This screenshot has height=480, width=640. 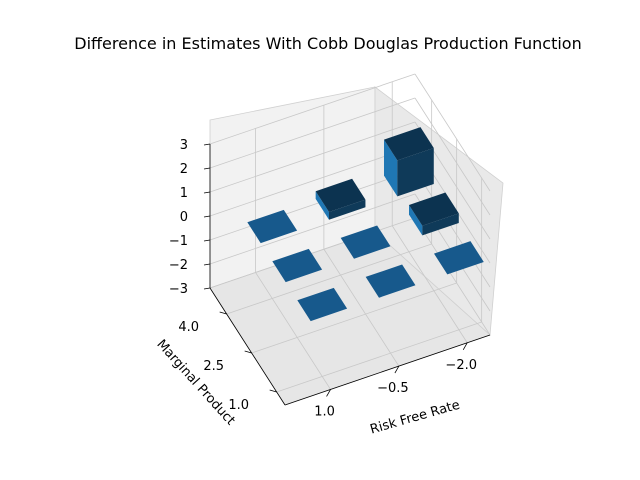 I want to click on y-axis-line, so click(x=247, y=346).